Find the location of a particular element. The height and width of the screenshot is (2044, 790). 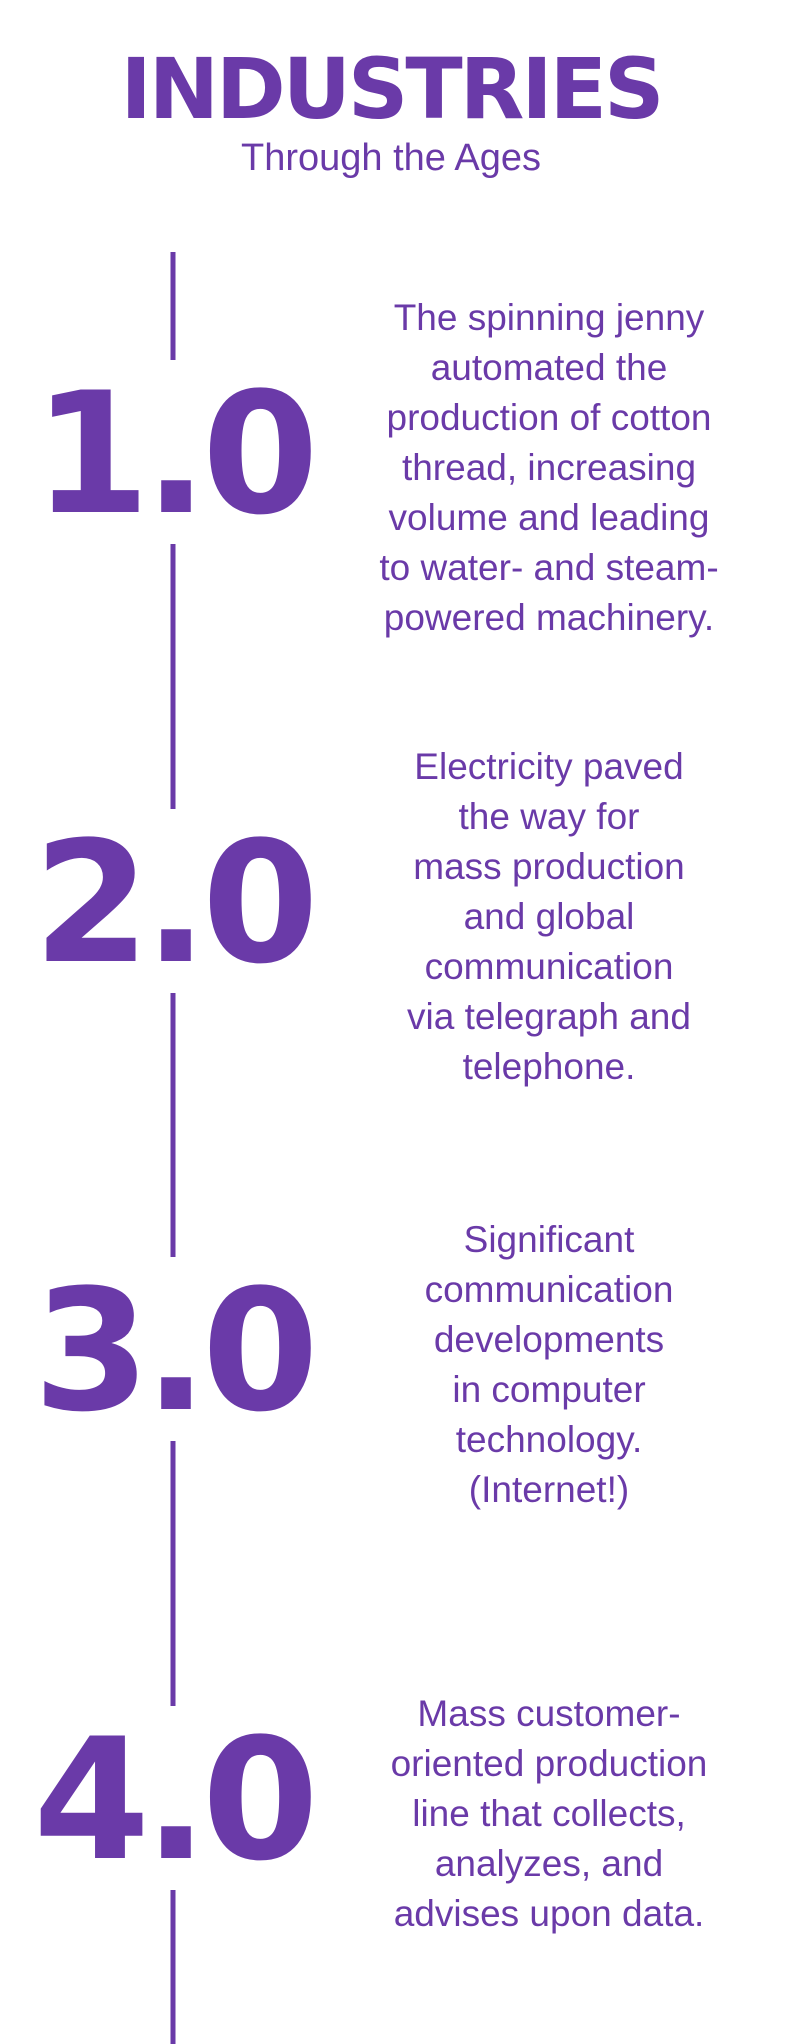

era-description-line: developments is located at coordinates (549, 1339).